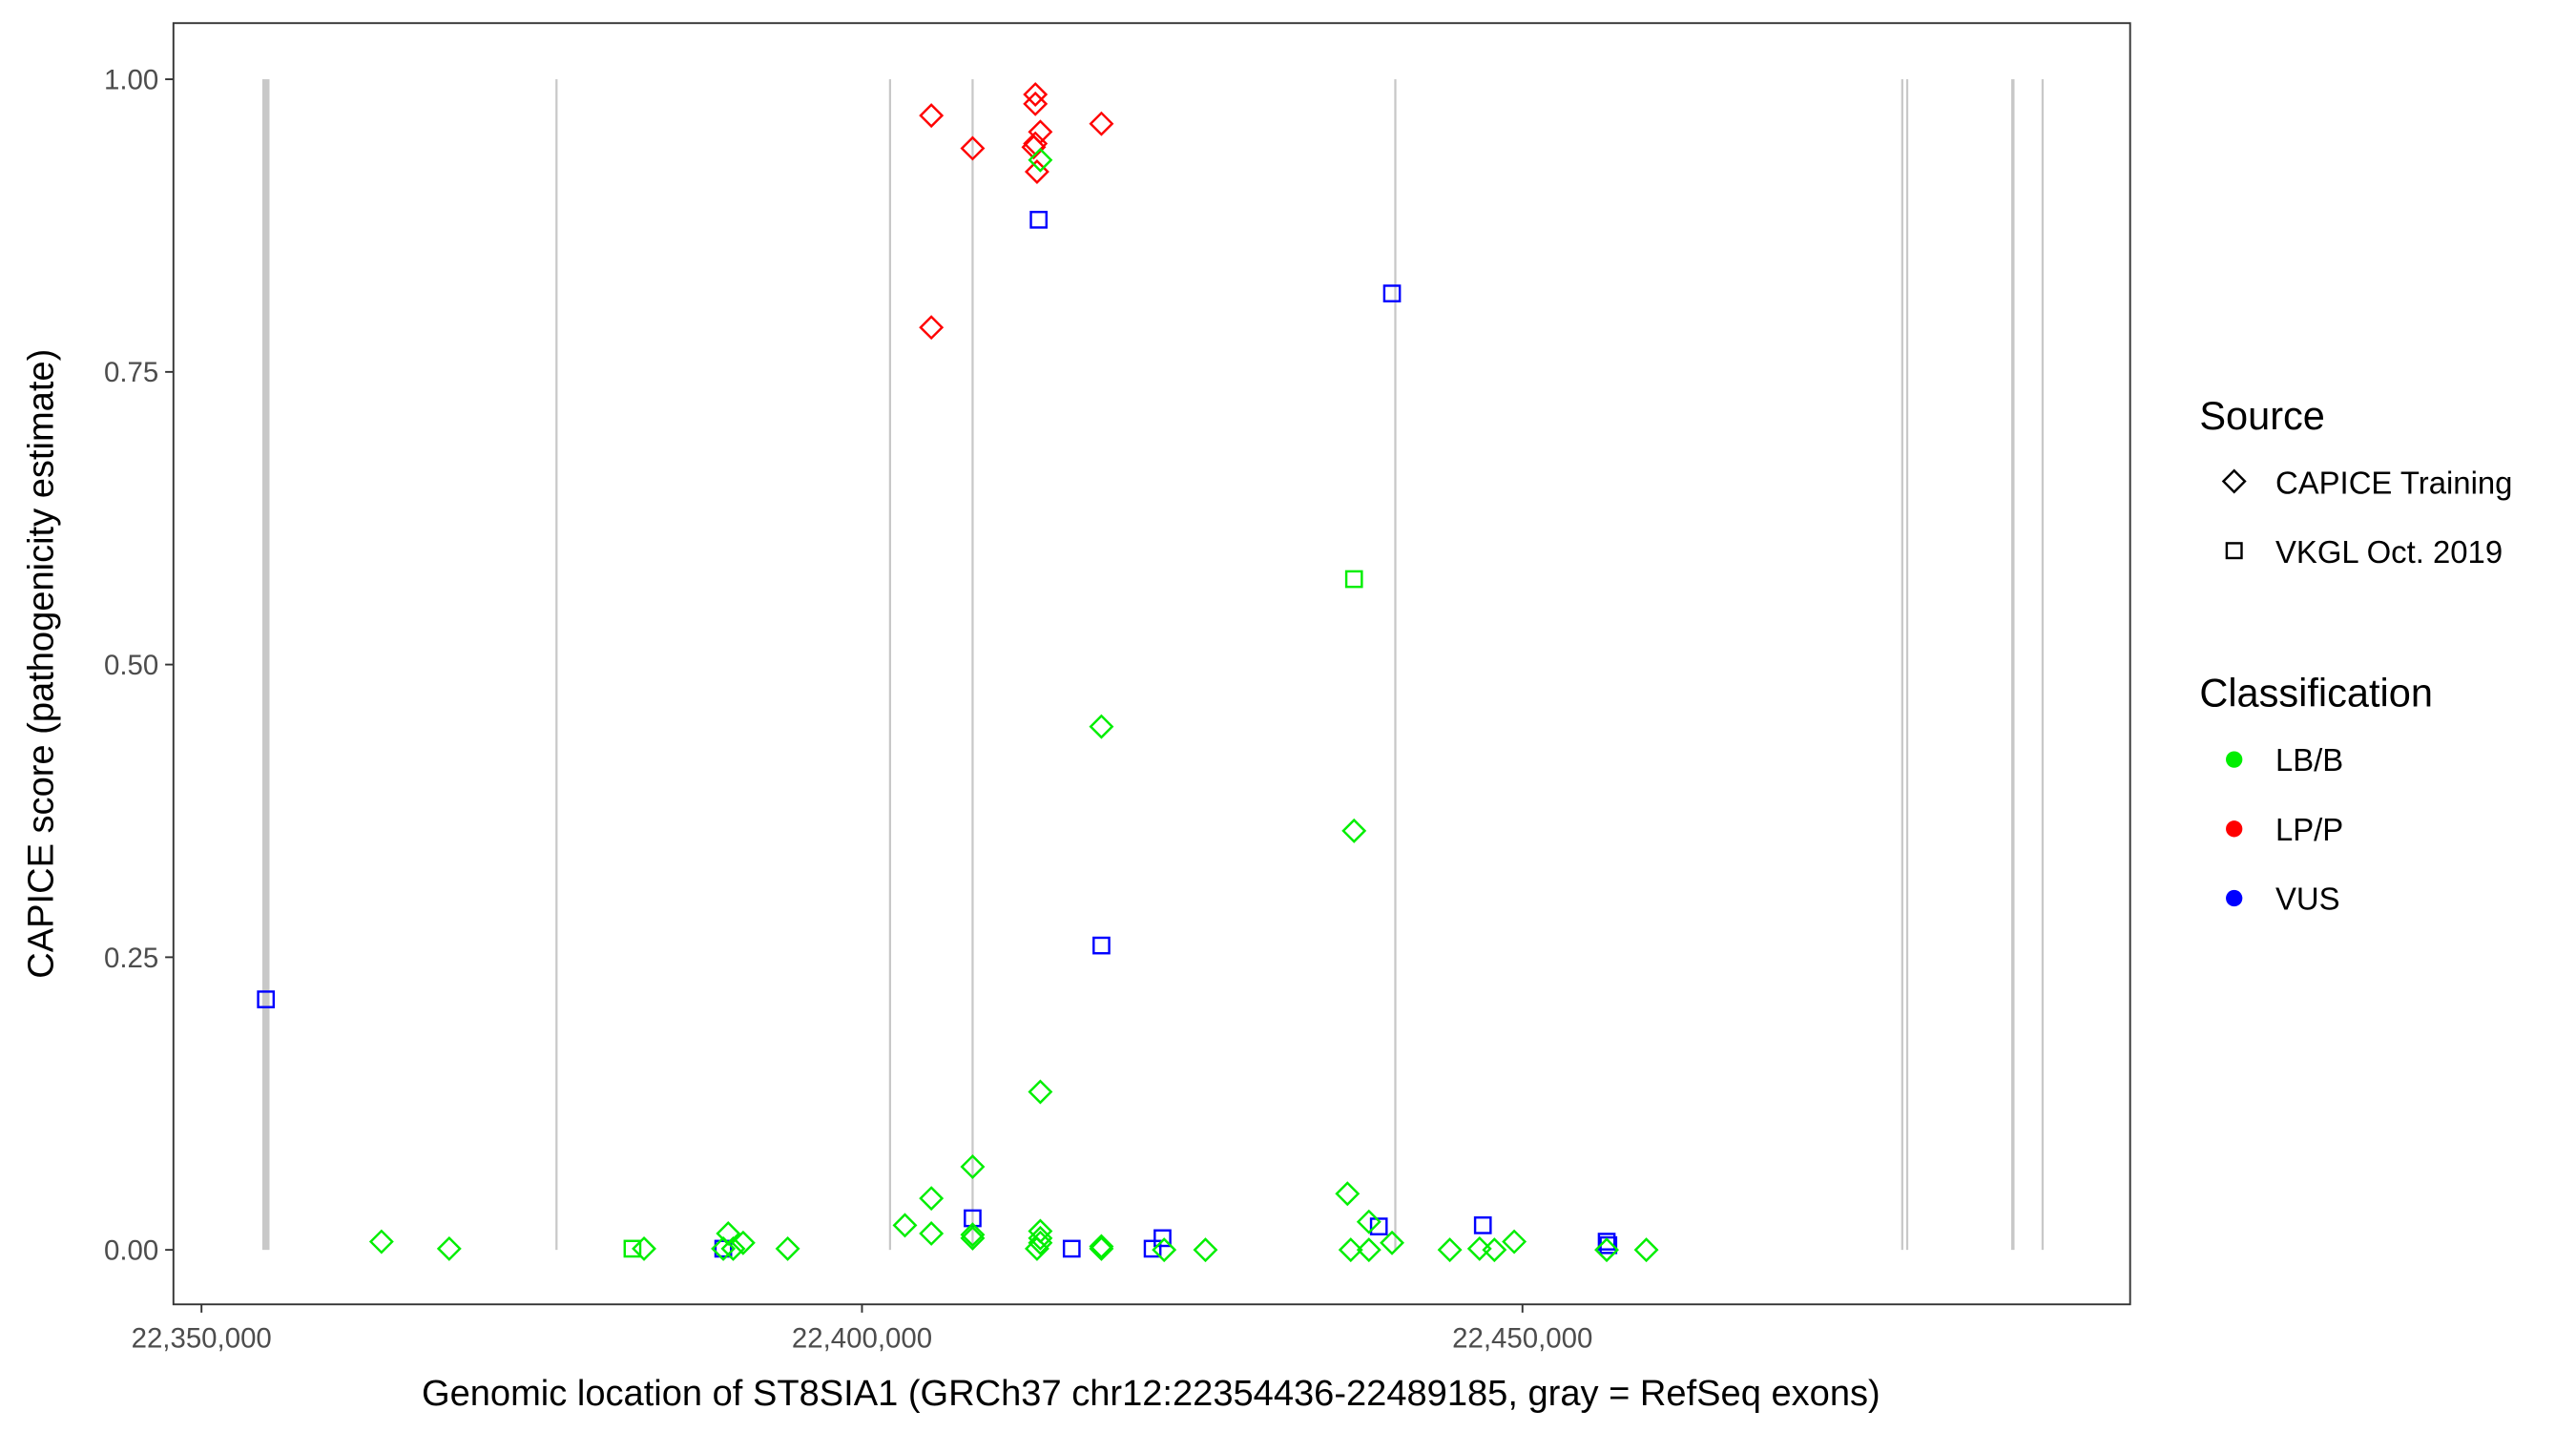 This screenshot has height=1431, width=2576. Describe the element at coordinates (2234, 481) in the screenshot. I see `diamond-icon` at that location.